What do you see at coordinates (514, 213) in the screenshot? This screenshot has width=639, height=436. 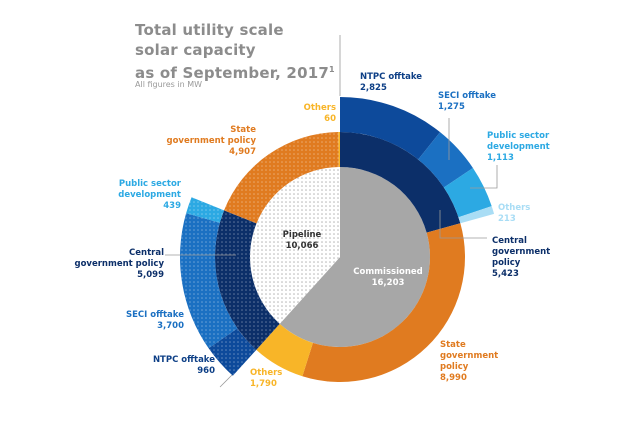 I see `label-commissioned-others-outer: Others 213` at bounding box center [514, 213].